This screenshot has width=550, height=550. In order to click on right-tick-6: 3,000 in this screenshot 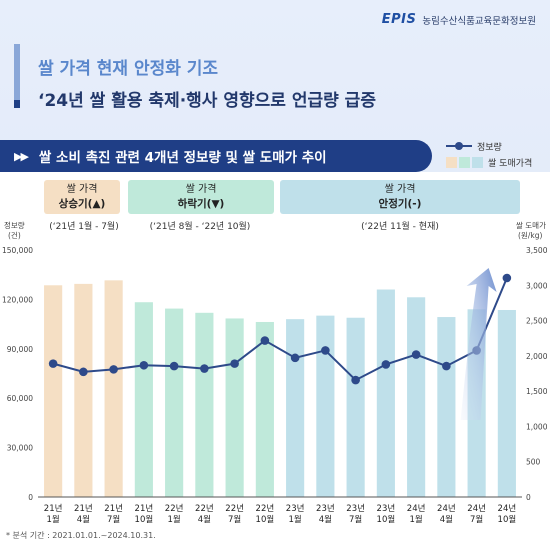, I will do `click(537, 285)`.